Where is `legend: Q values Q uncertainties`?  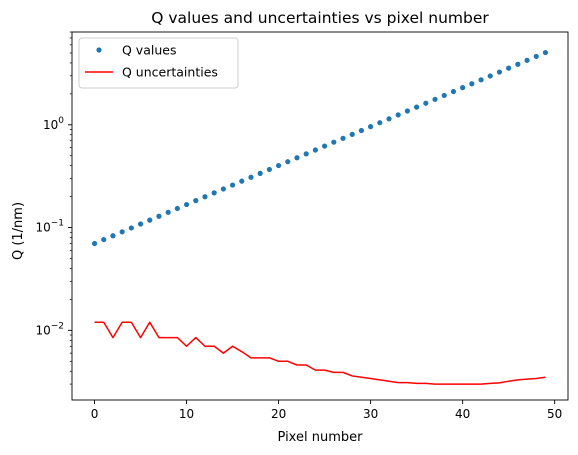
legend: Q values Q uncertainties is located at coordinates (158, 63).